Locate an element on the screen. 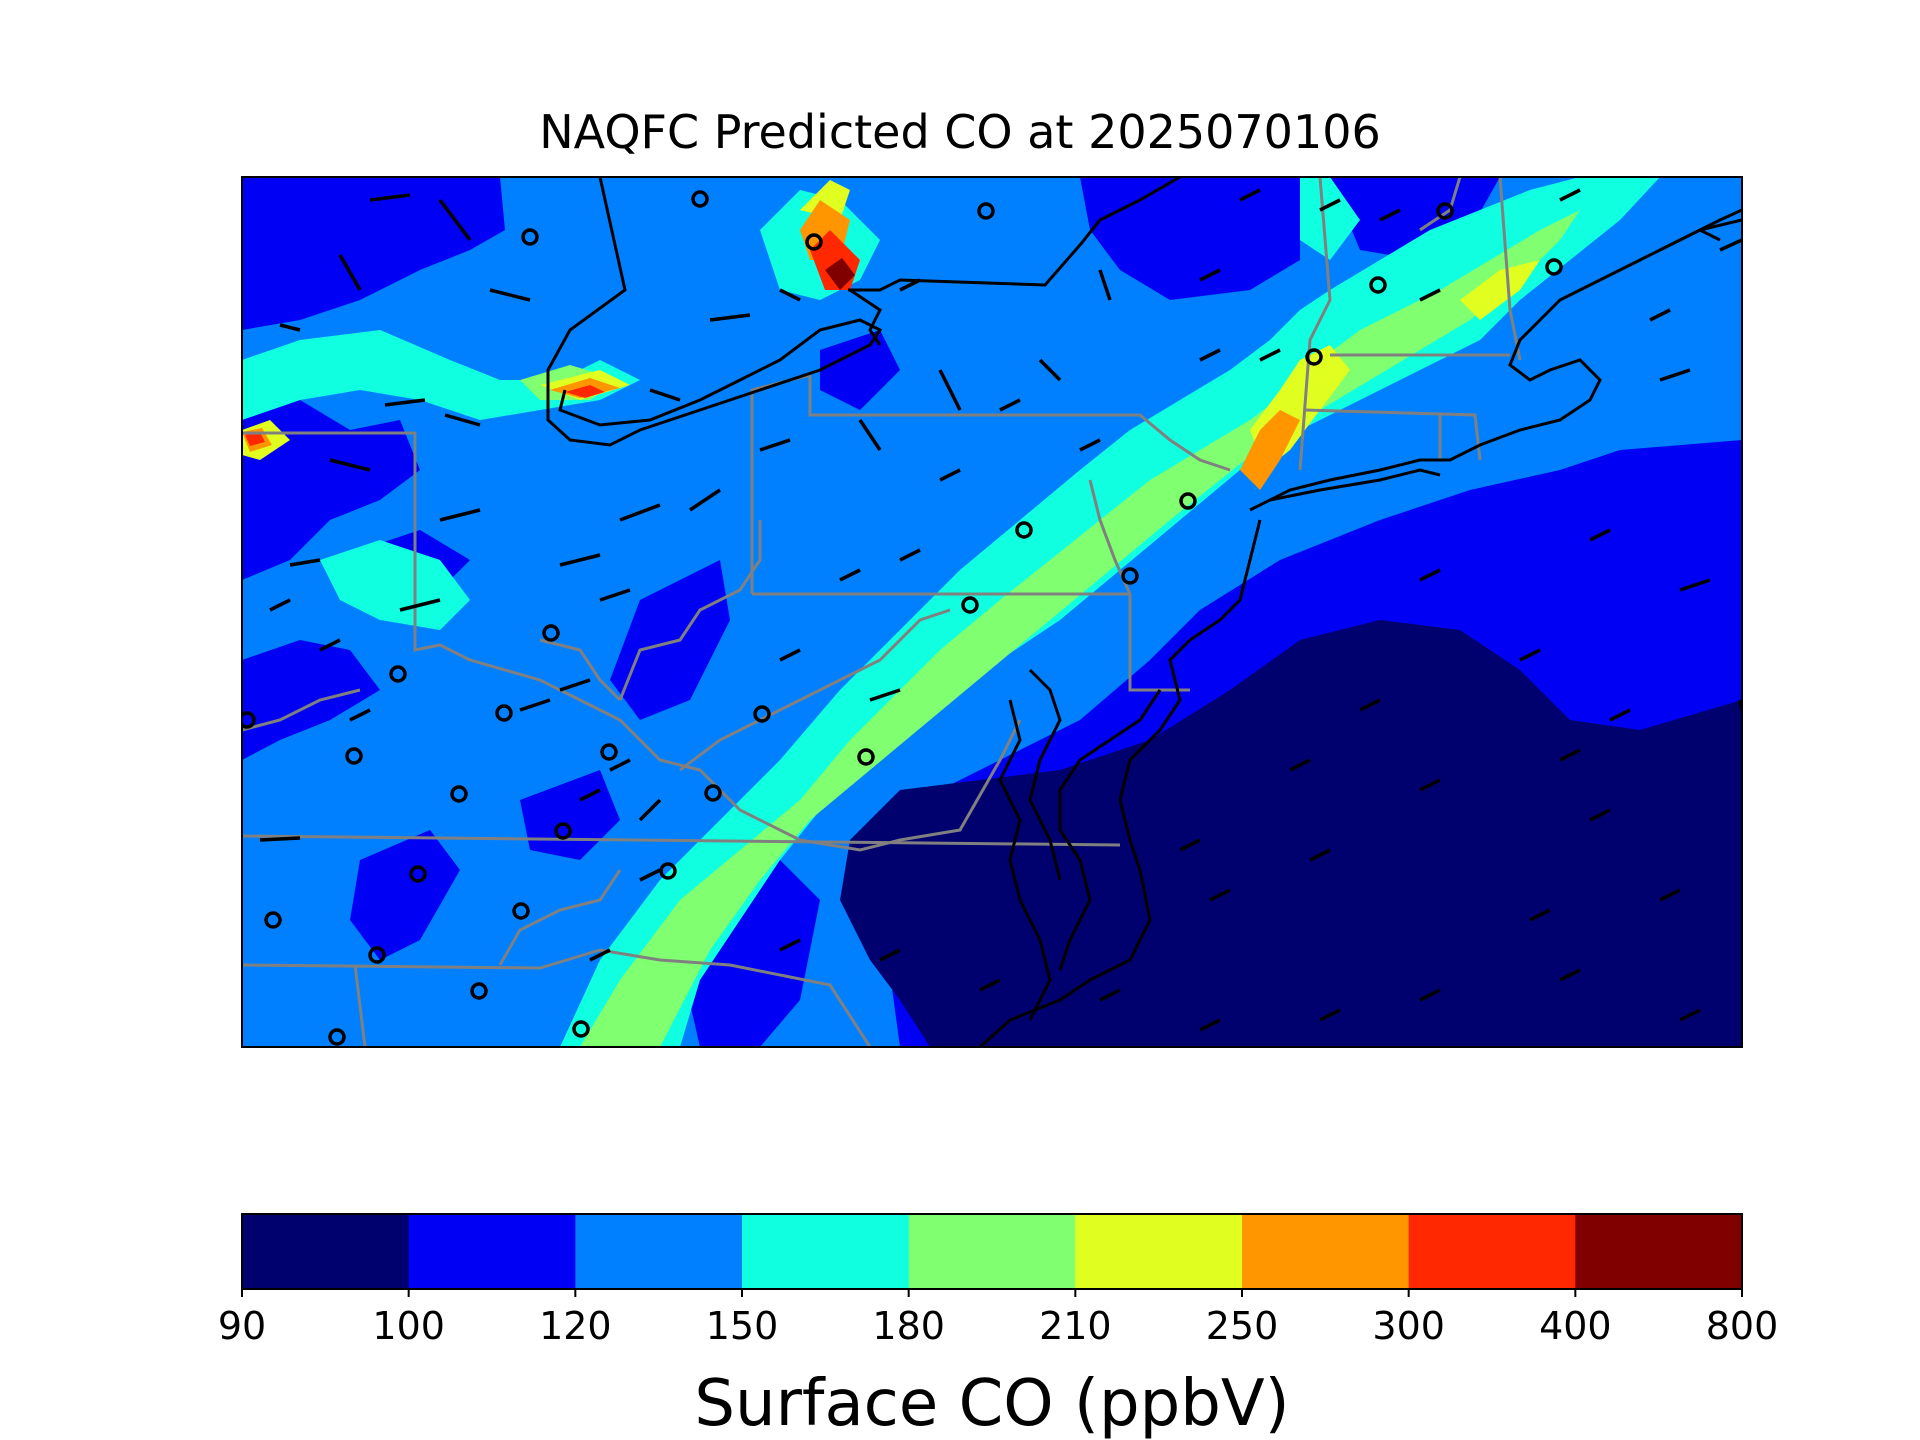  field-navy-ocean is located at coordinates (1291, 833).